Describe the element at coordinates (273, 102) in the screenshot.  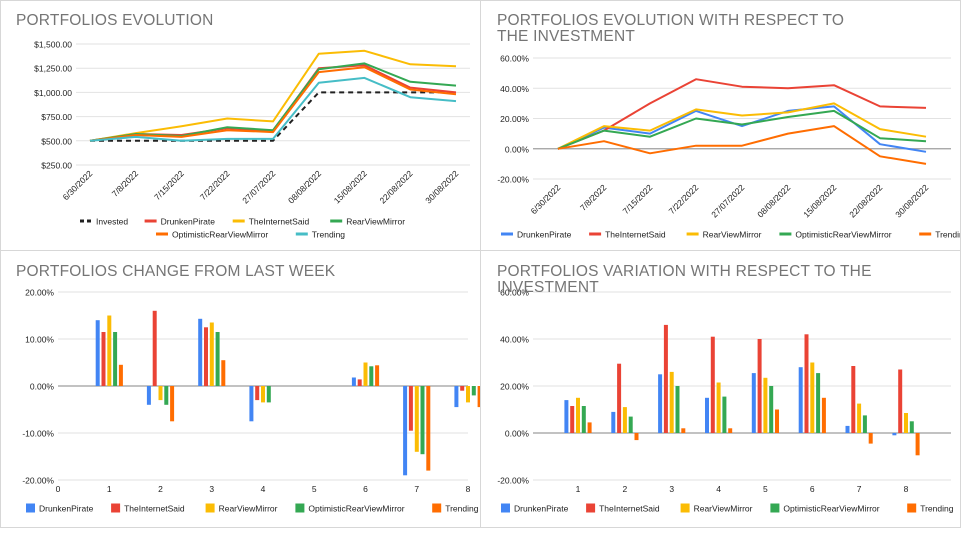
I see `series-line-rearviewmirror` at that location.